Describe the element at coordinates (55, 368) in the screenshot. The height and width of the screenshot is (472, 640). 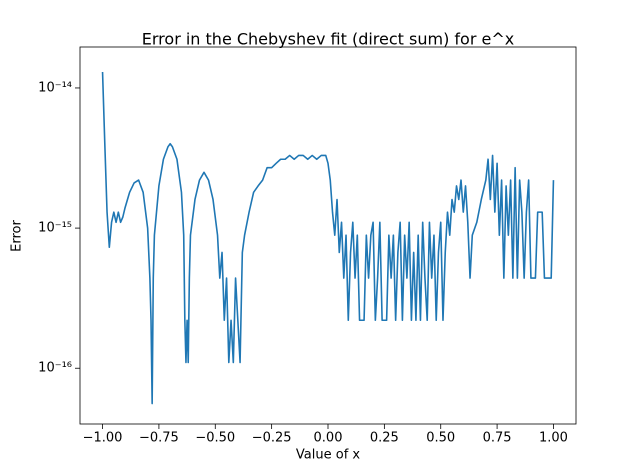
I see `y-tick-label: 10⁻¹⁶` at that location.